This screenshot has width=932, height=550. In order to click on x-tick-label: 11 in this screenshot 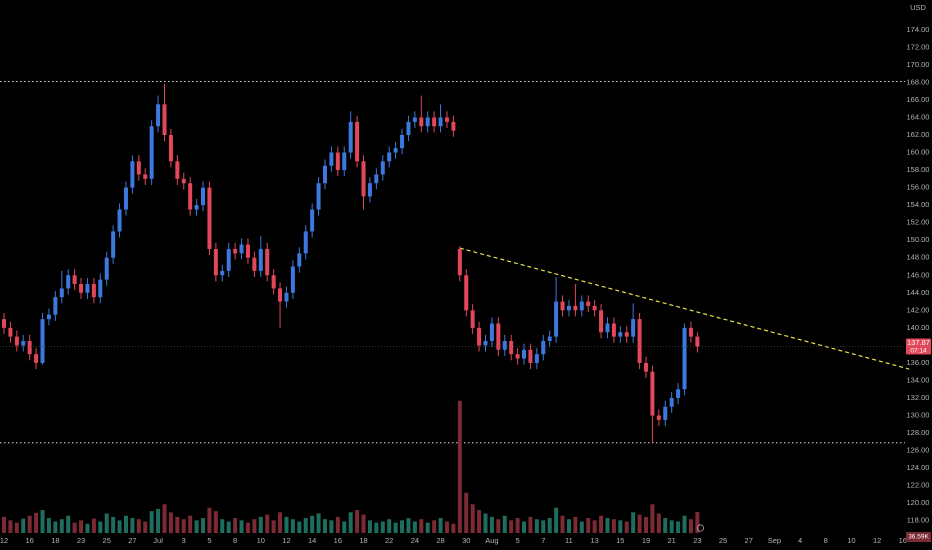, I will do `click(569, 540)`.